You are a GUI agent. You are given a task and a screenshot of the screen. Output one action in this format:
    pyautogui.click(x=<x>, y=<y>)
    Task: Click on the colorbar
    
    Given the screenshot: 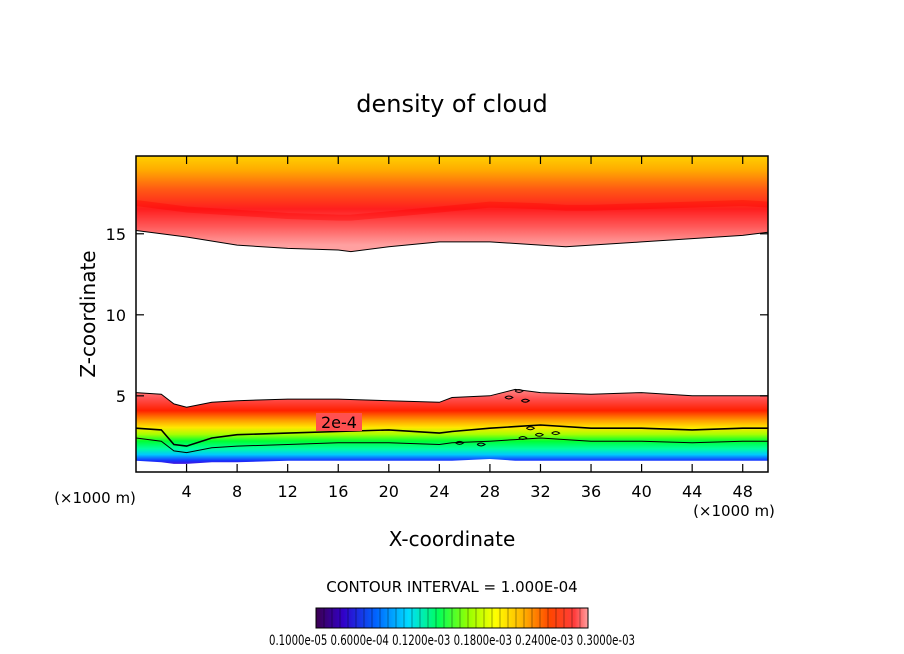 What is the action you would take?
    pyautogui.click(x=452, y=618)
    